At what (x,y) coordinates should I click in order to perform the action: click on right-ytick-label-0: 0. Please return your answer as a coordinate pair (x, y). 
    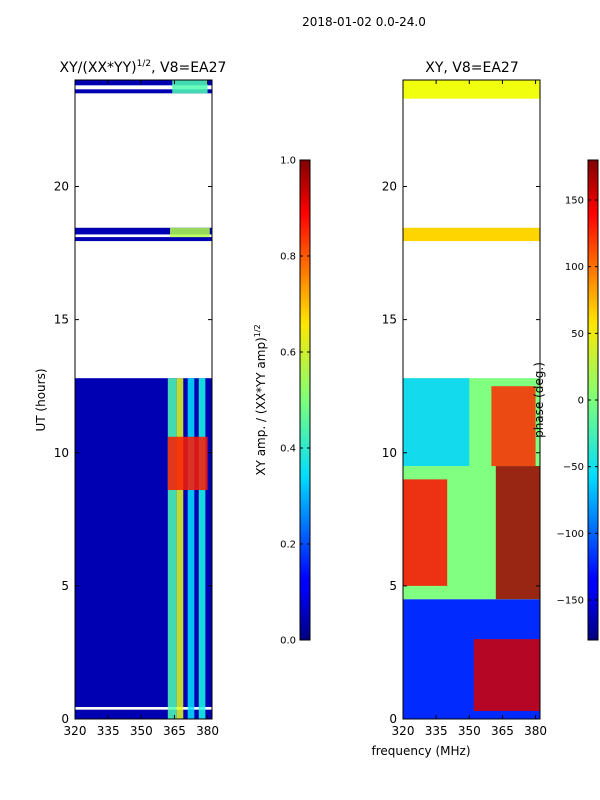
    Looking at the image, I should click on (393, 719).